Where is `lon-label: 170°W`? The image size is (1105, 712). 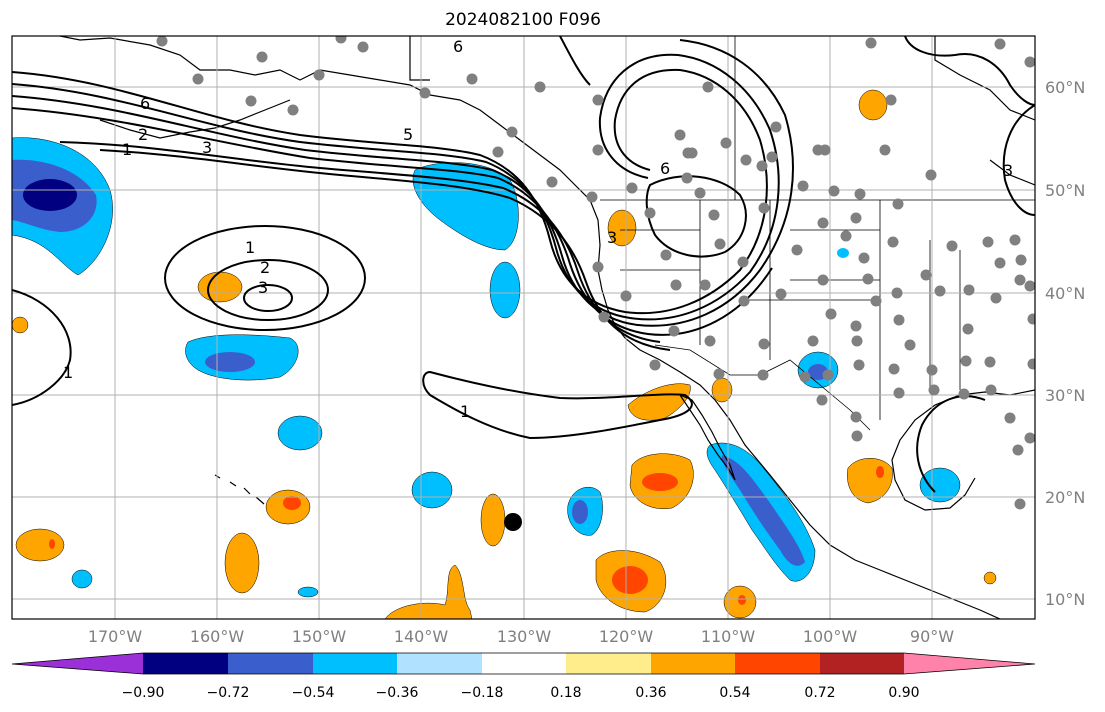 lon-label: 170°W is located at coordinates (115, 636).